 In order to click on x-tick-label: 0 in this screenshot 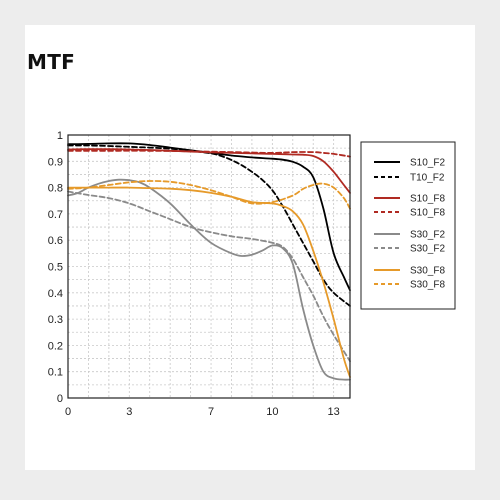, I will do `click(68, 412)`.